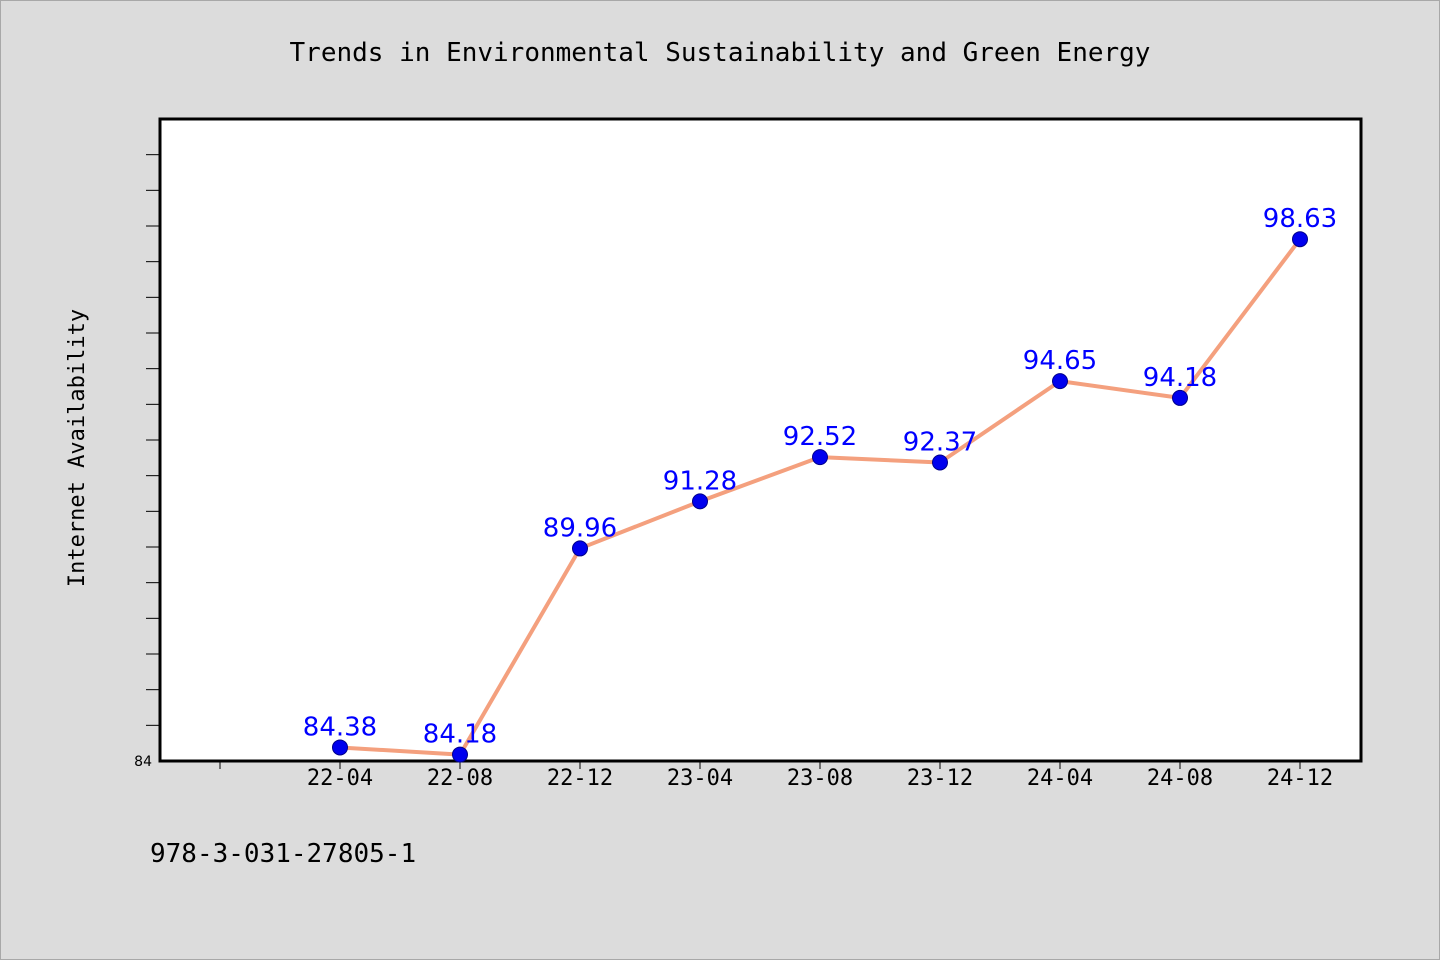 The height and width of the screenshot is (960, 1440). I want to click on data-label: 84.38, so click(340, 727).